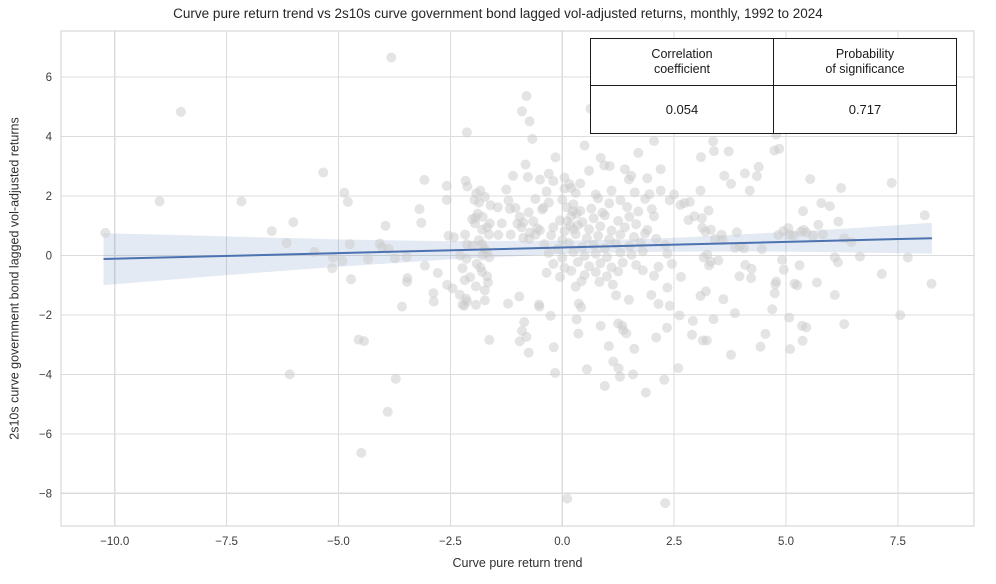 This screenshot has width=996, height=584. I want to click on regression-line, so click(517, 249).